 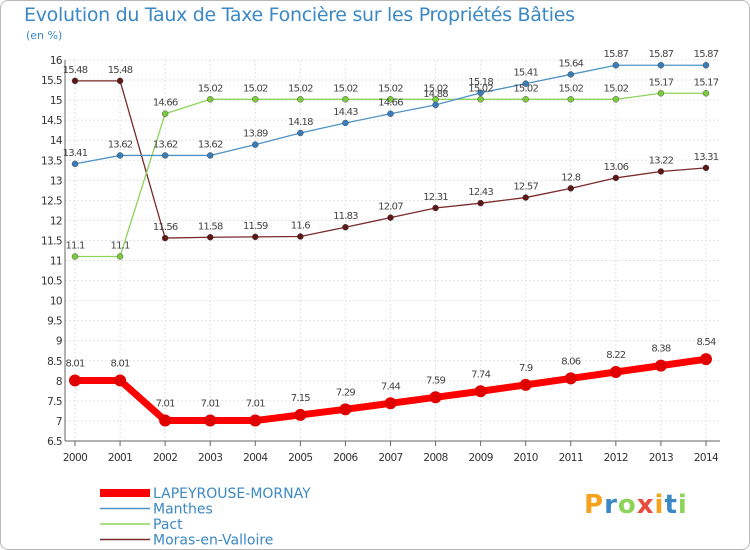 I want to click on data-label: 7.59, so click(x=436, y=380).